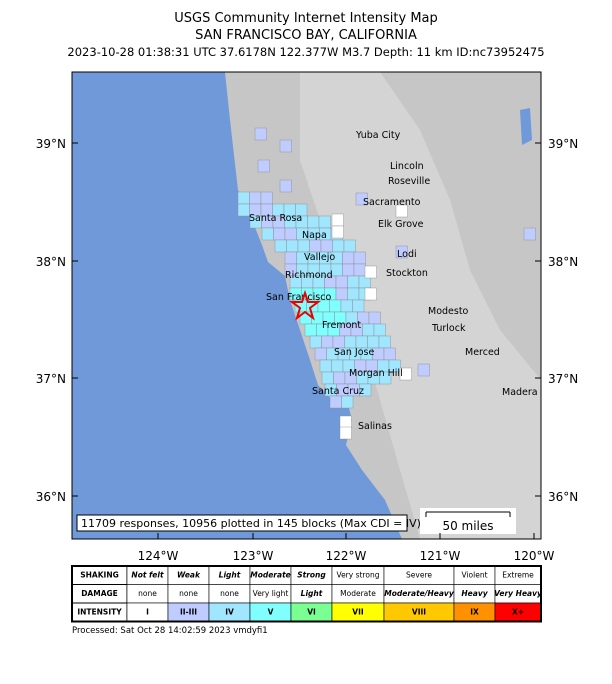  What do you see at coordinates (271, 611) in the screenshot?
I see `legend-cell-text: V` at bounding box center [271, 611].